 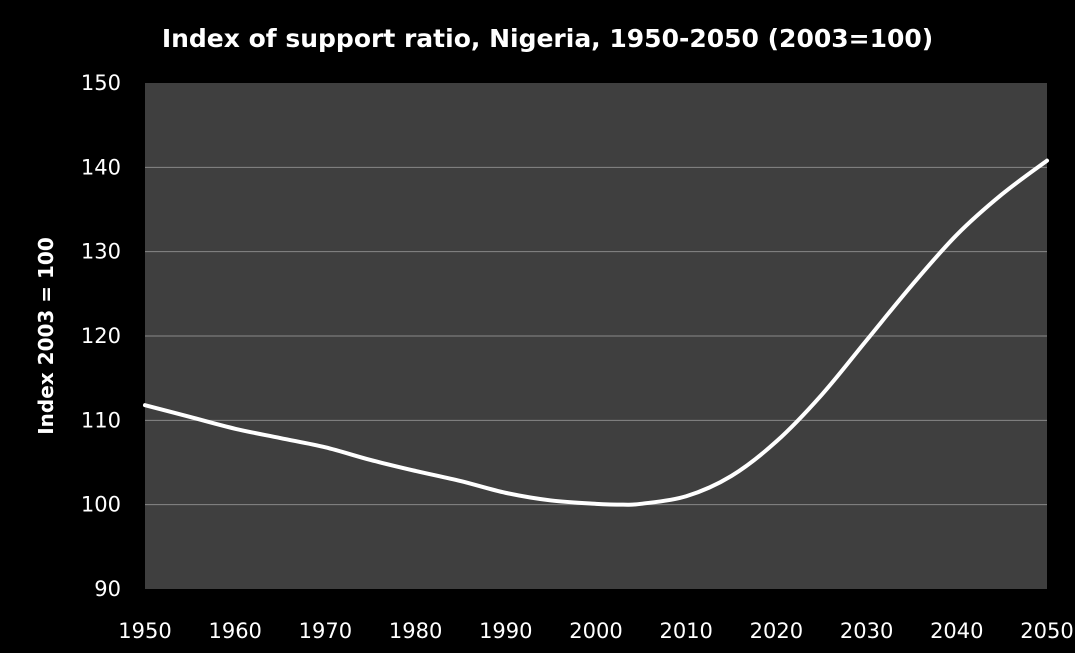 I want to click on y-tick-label: 140, so click(x=101, y=167).